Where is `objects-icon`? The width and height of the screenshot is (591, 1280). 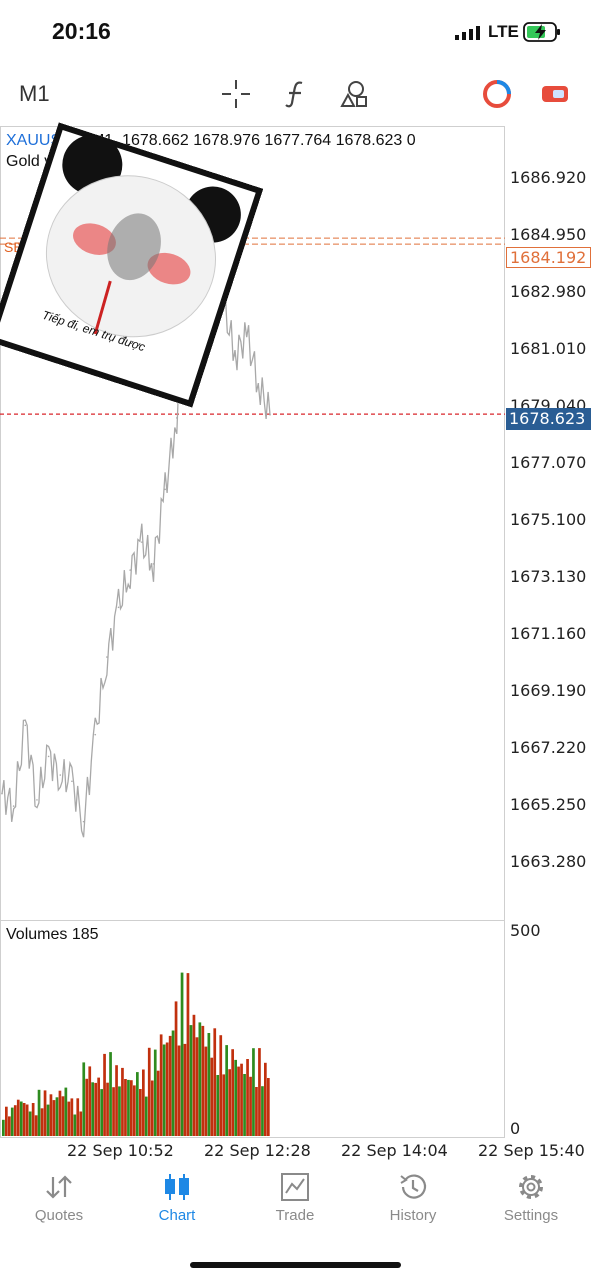
objects-icon is located at coordinates (354, 94).